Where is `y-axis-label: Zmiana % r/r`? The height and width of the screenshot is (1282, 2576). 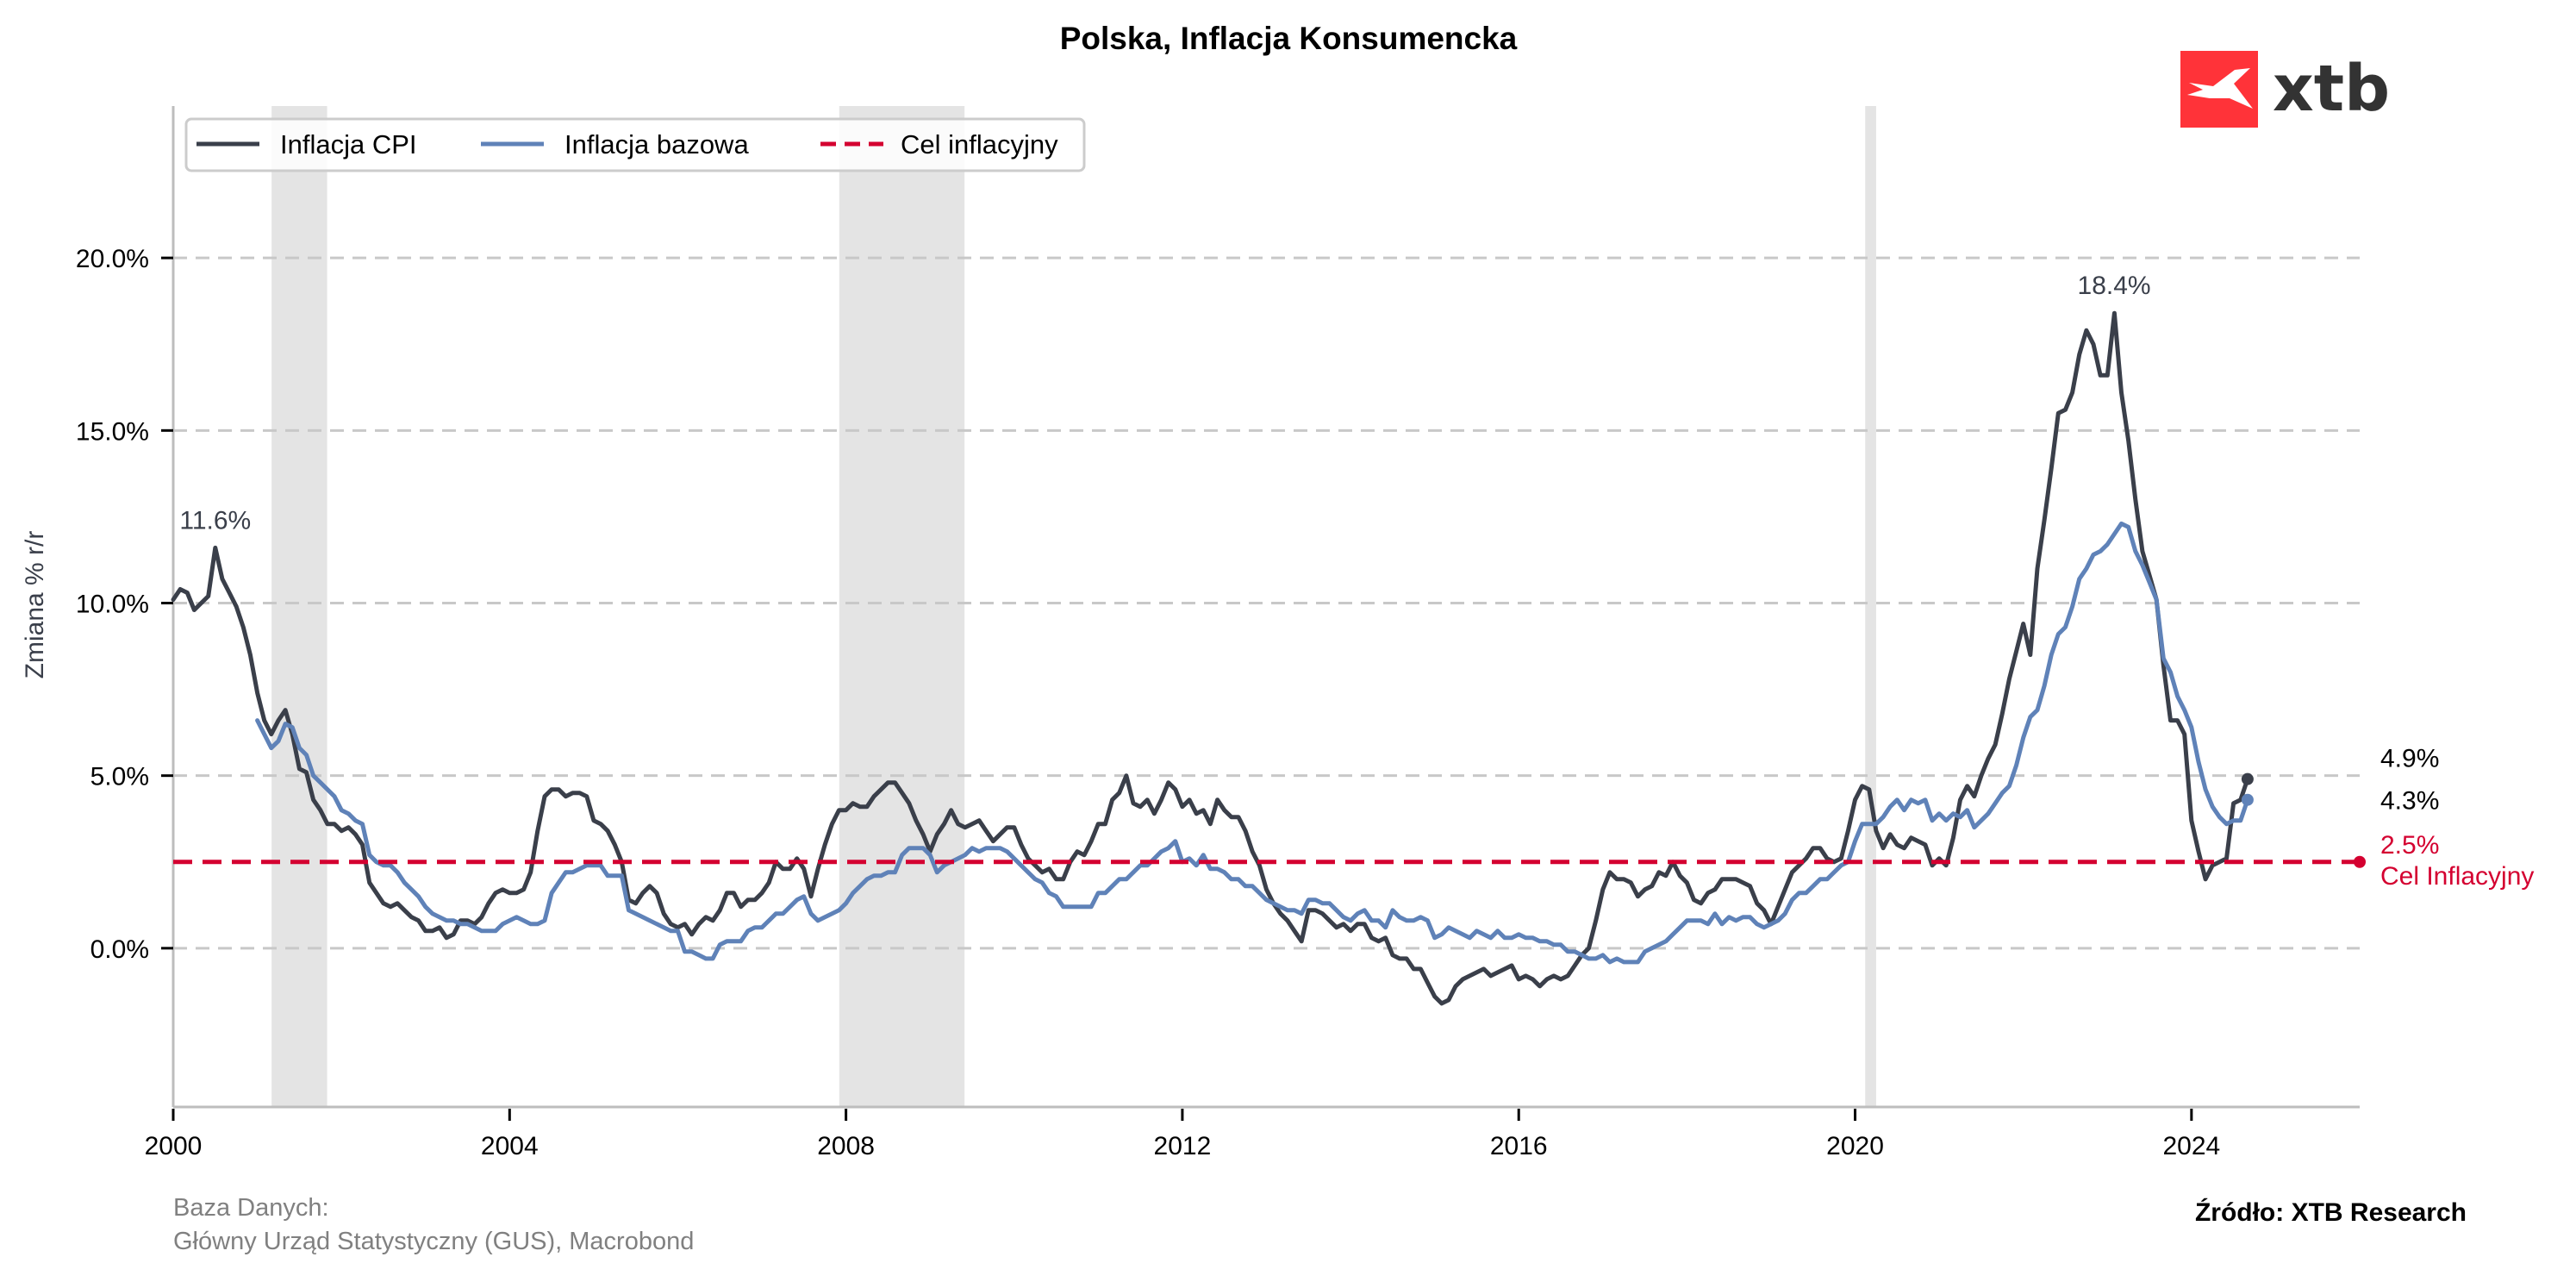
y-axis-label: Zmiana % r/r is located at coordinates (35, 605).